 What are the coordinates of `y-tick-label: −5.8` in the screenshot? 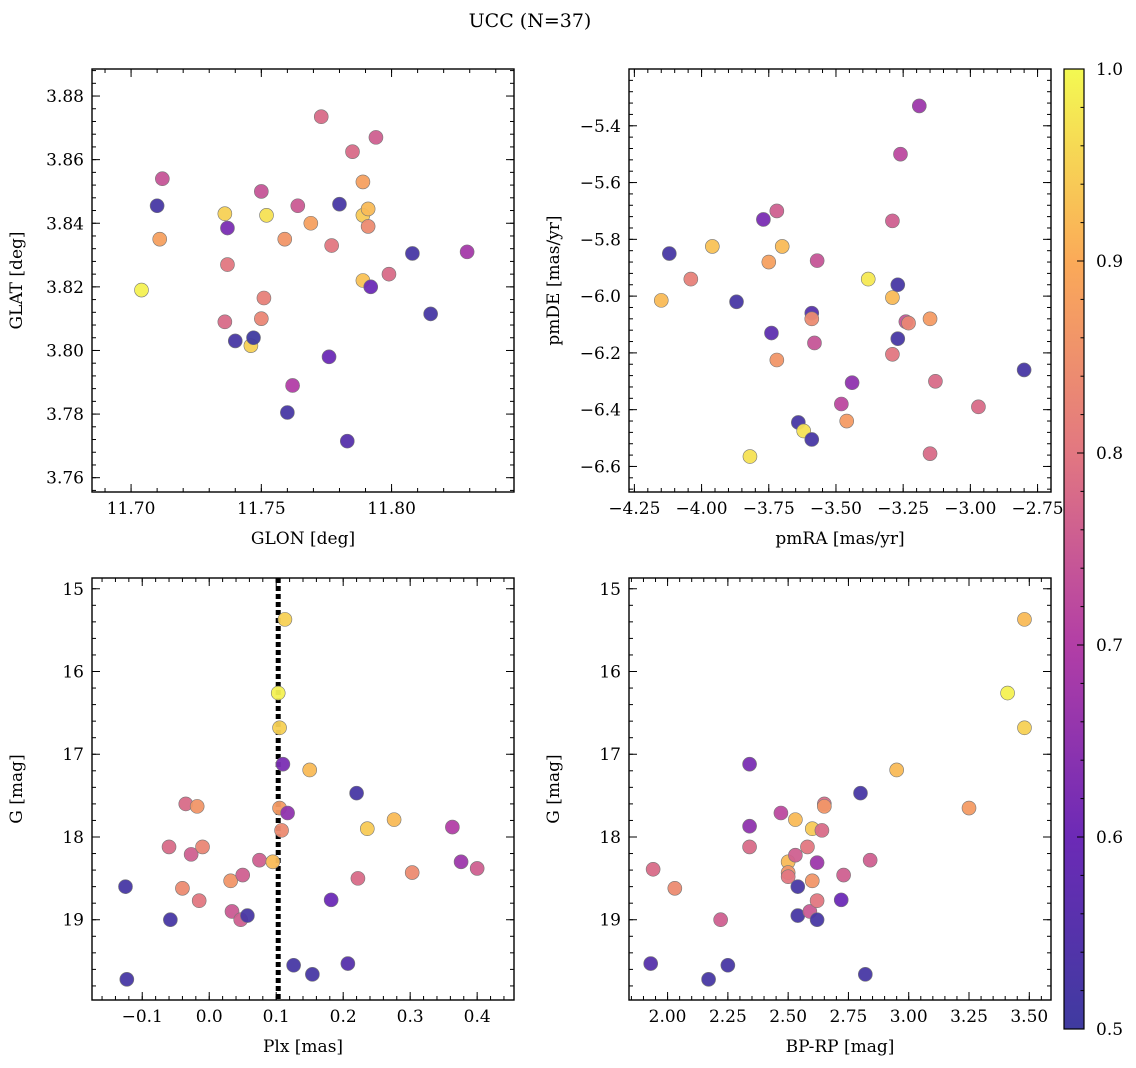 It's located at (600, 240).